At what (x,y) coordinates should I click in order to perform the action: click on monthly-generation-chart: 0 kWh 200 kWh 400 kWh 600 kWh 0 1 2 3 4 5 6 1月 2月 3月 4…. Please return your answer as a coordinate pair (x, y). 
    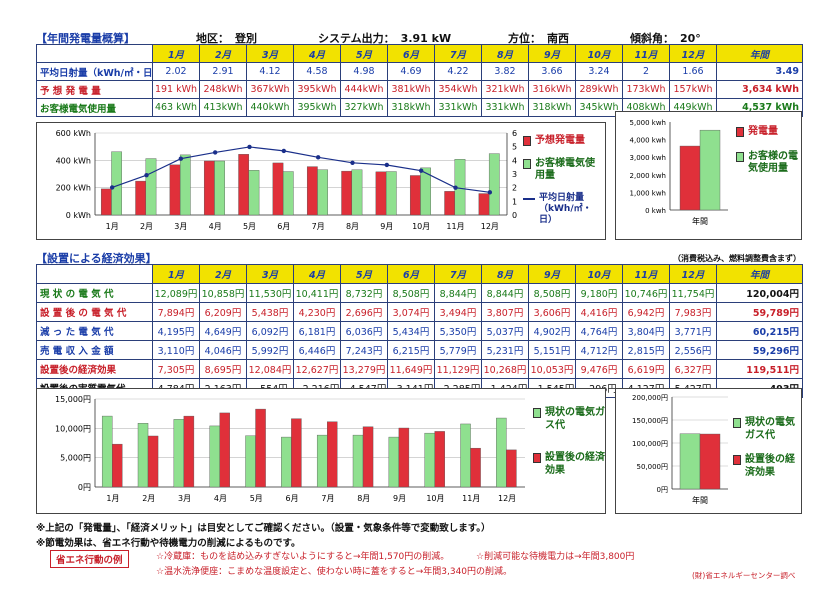
    Looking at the image, I should click on (287, 180).